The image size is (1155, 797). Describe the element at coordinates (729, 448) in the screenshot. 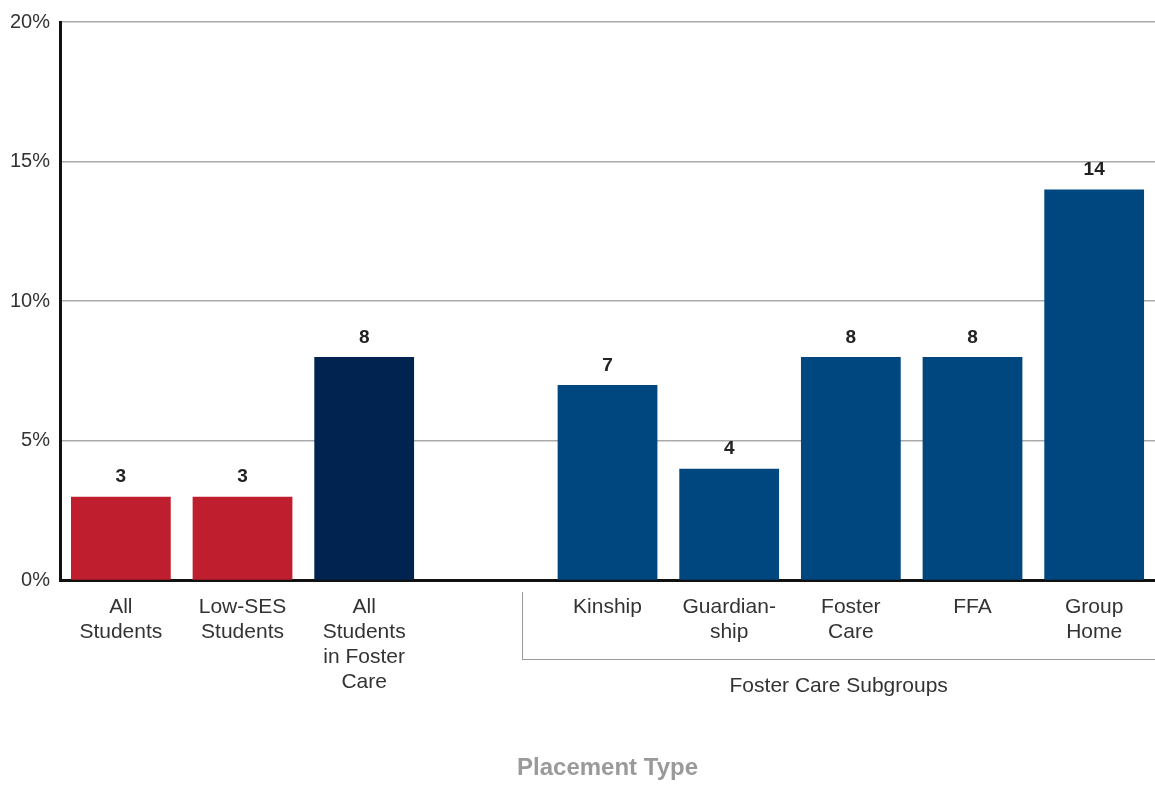

I see `data-label: 4` at that location.